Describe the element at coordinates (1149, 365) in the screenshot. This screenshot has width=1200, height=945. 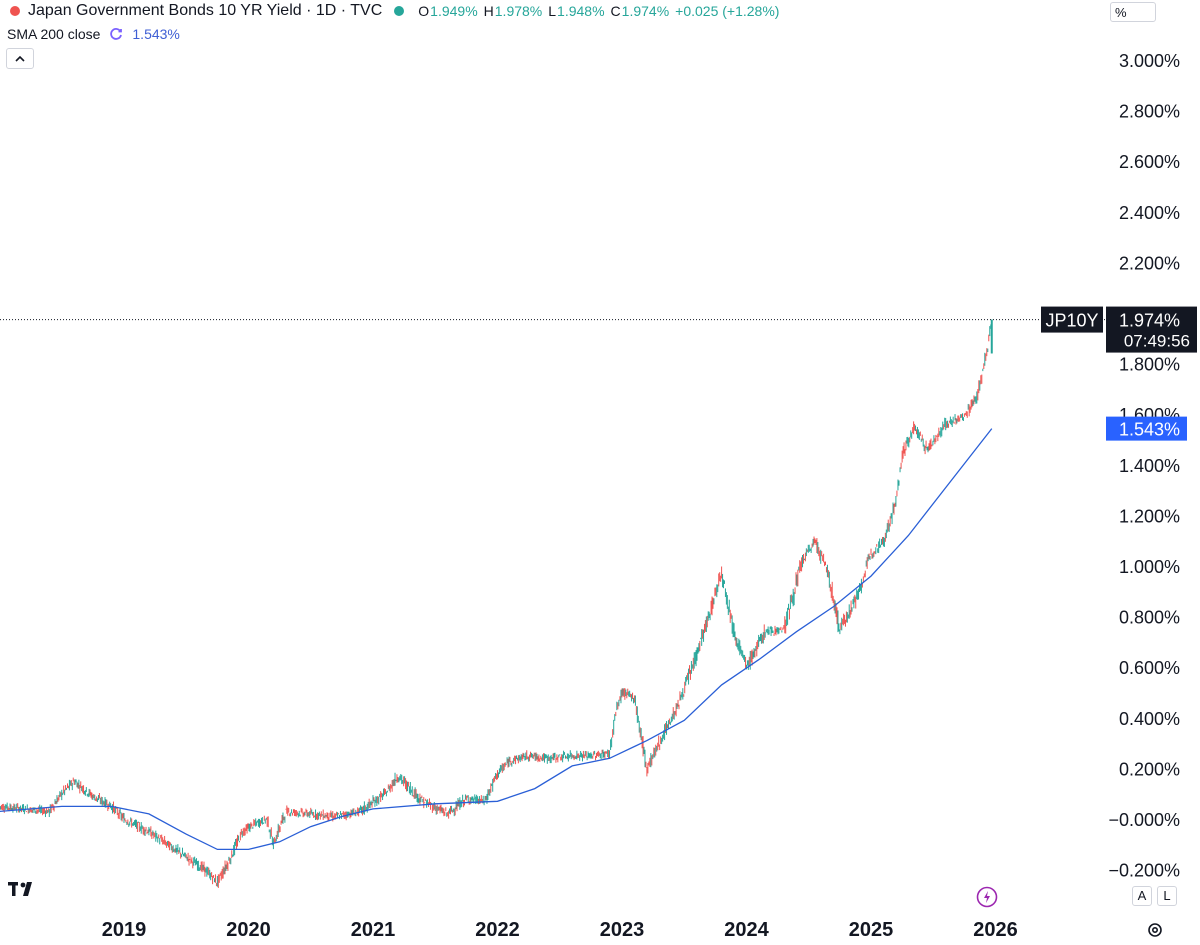
I see `y-tick-label: 1.800%` at that location.